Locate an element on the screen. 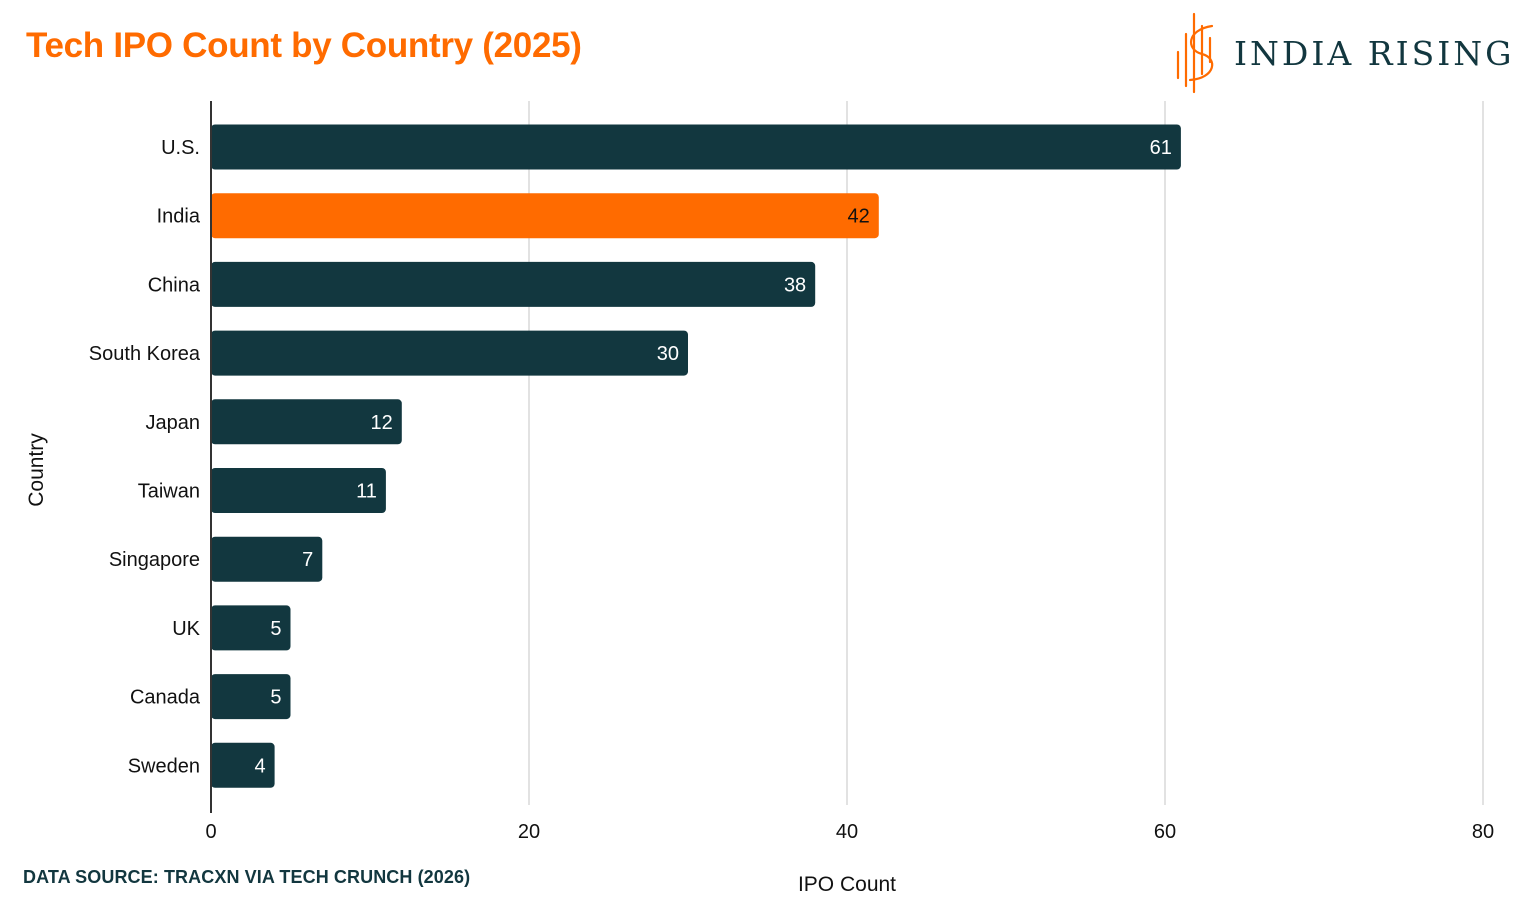 Image resolution: width=1516 pixels, height=917 pixels. data-label: 4 is located at coordinates (259, 766).